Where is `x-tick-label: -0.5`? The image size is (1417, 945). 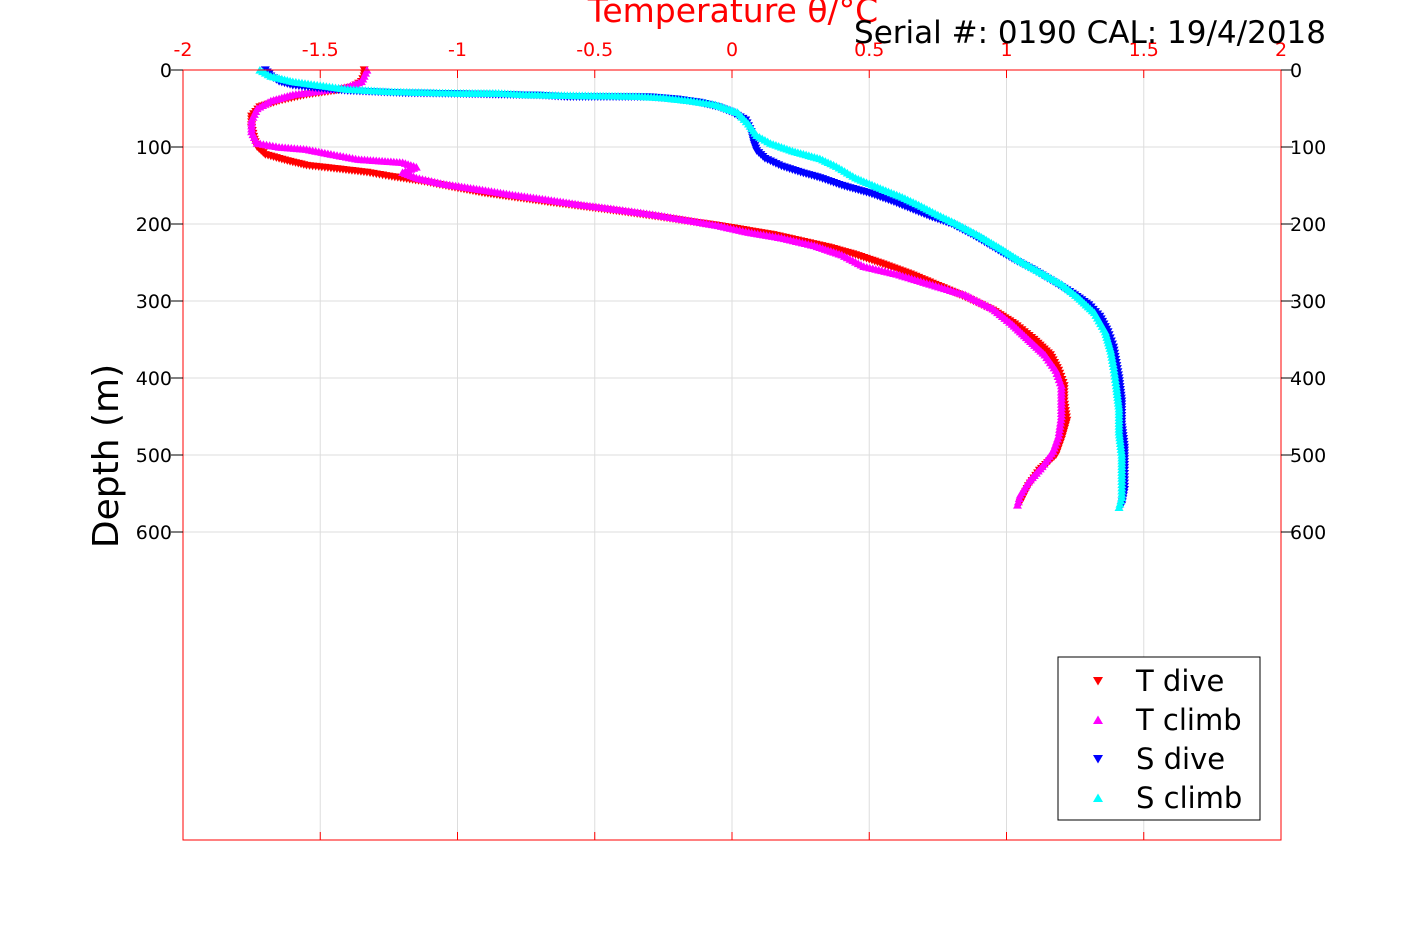 x-tick-label: -0.5 is located at coordinates (594, 50).